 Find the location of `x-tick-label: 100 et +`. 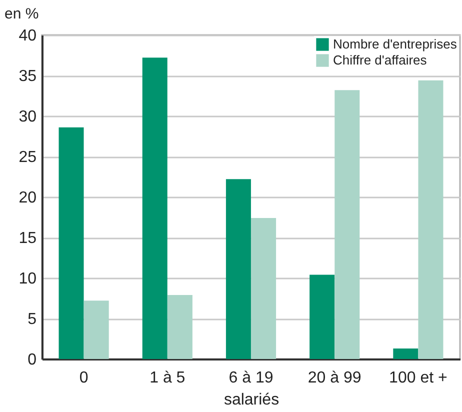

x-tick-label: 100 et + is located at coordinates (418, 378).